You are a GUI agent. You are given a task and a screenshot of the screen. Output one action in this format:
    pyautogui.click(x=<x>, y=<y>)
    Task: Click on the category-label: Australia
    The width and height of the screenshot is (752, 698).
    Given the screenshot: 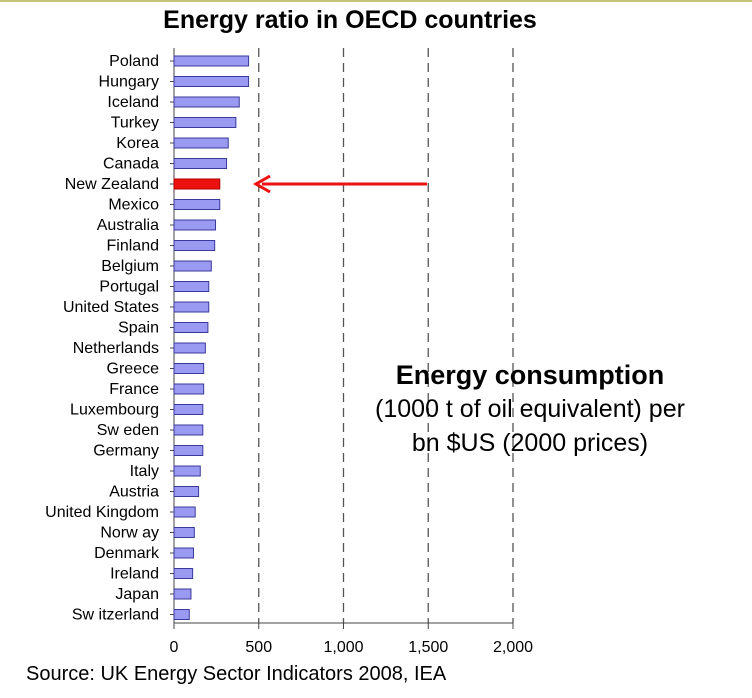 What is the action you would take?
    pyautogui.click(x=128, y=225)
    